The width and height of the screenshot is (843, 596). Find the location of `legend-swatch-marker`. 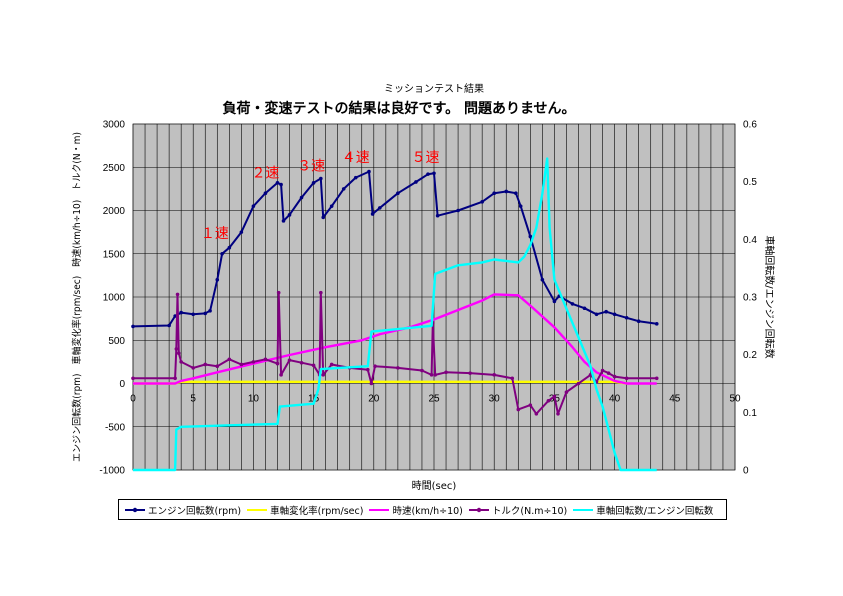

legend-swatch-marker is located at coordinates (479, 509).